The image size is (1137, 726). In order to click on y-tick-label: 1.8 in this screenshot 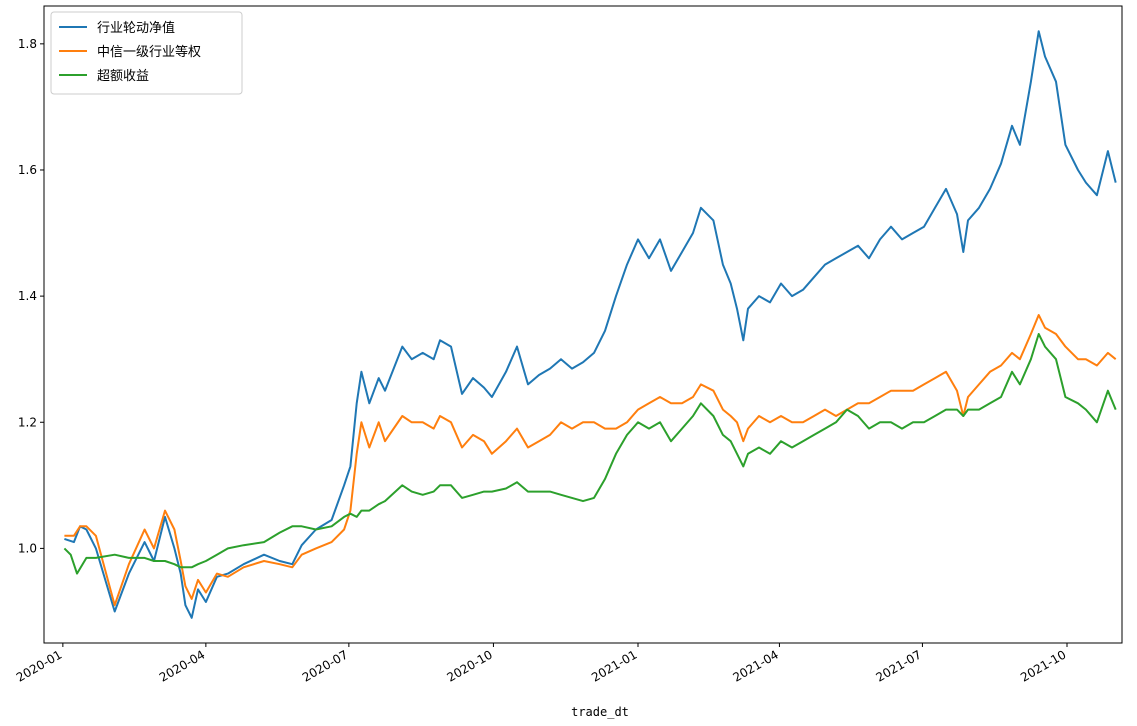, I will do `click(27, 44)`.